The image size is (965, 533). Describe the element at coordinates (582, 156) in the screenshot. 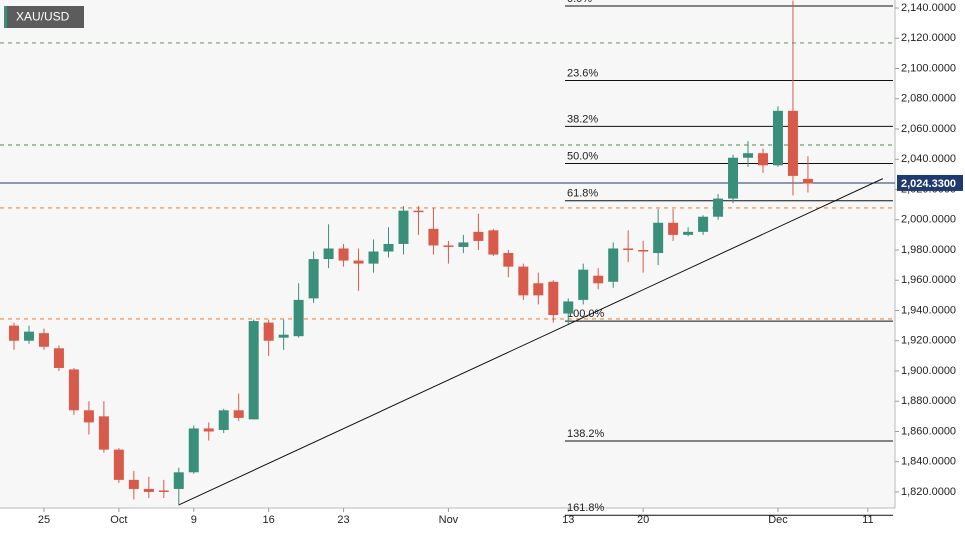

I see `fib-label: 50.0%` at that location.